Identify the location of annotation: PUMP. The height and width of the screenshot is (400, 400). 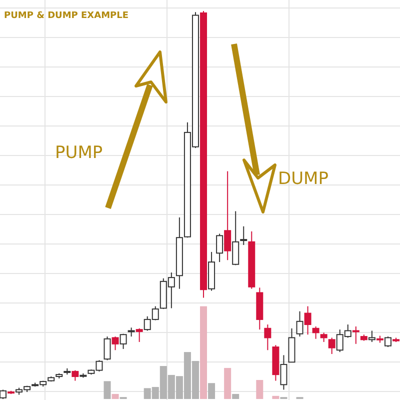
(79, 153).